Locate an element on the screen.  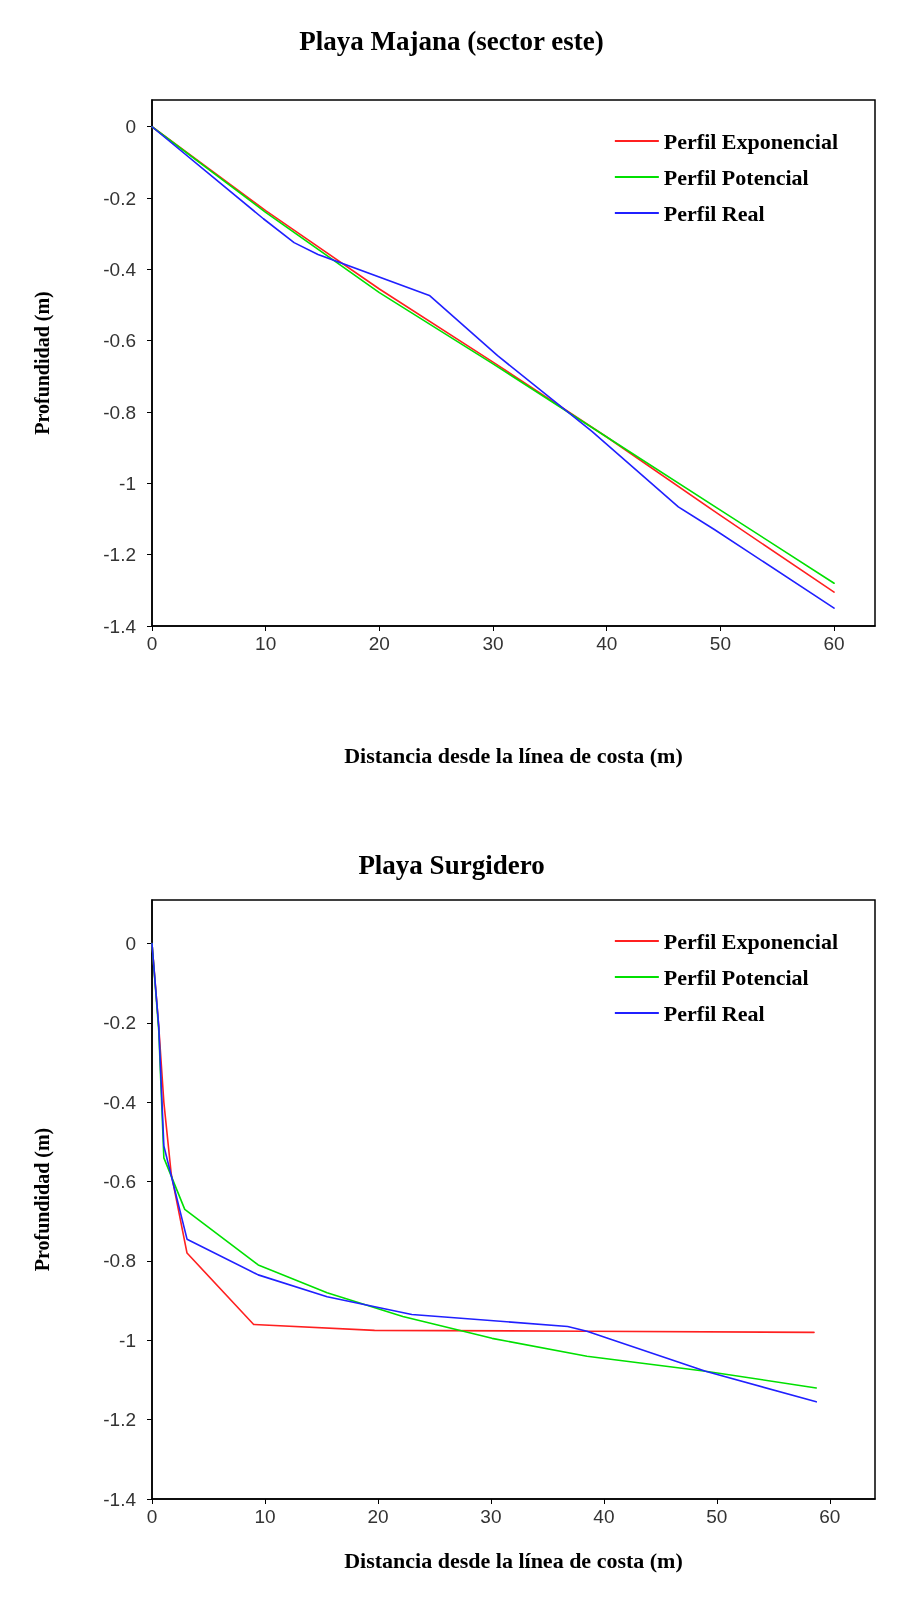
chart-title: Playa Majana (sector este) is located at coordinates (451, 40).